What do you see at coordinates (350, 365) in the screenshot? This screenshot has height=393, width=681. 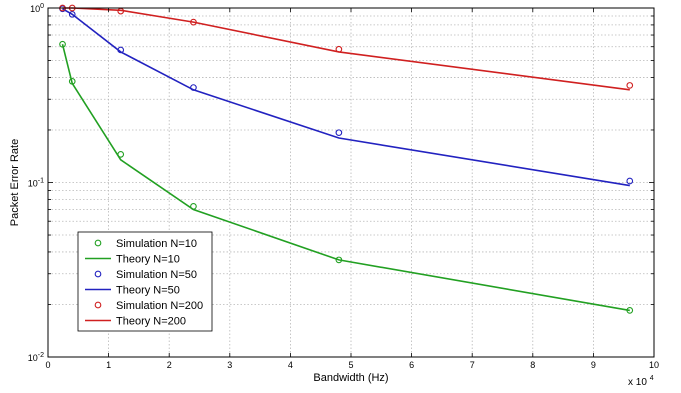 I see `x-tick-label: 5` at bounding box center [350, 365].